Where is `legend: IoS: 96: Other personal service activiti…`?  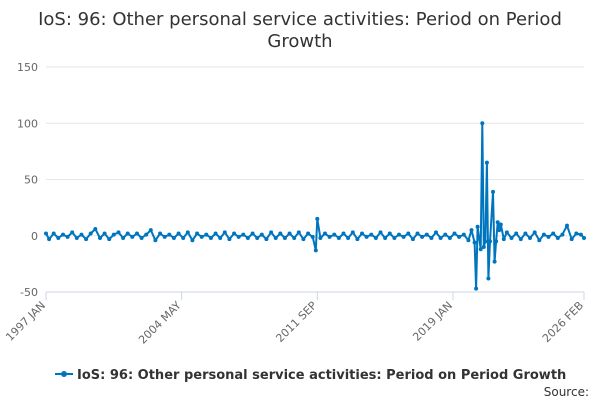 legend: IoS: 96: Other personal service activiti… is located at coordinates (310, 375).